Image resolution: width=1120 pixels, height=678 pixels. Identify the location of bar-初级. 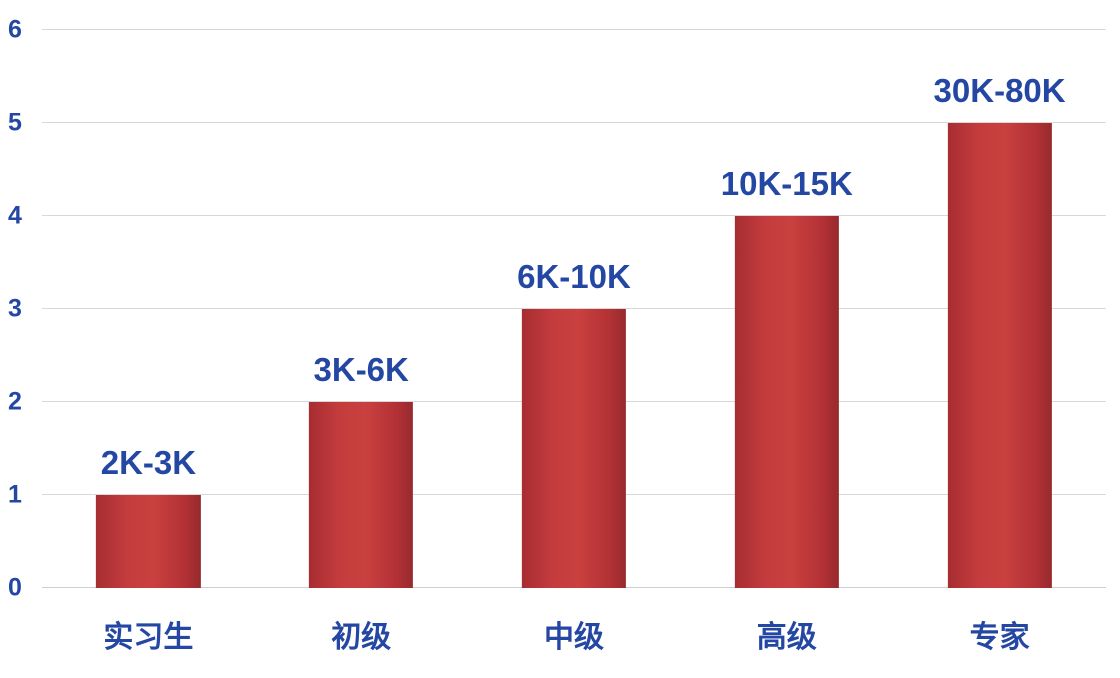
(361, 495).